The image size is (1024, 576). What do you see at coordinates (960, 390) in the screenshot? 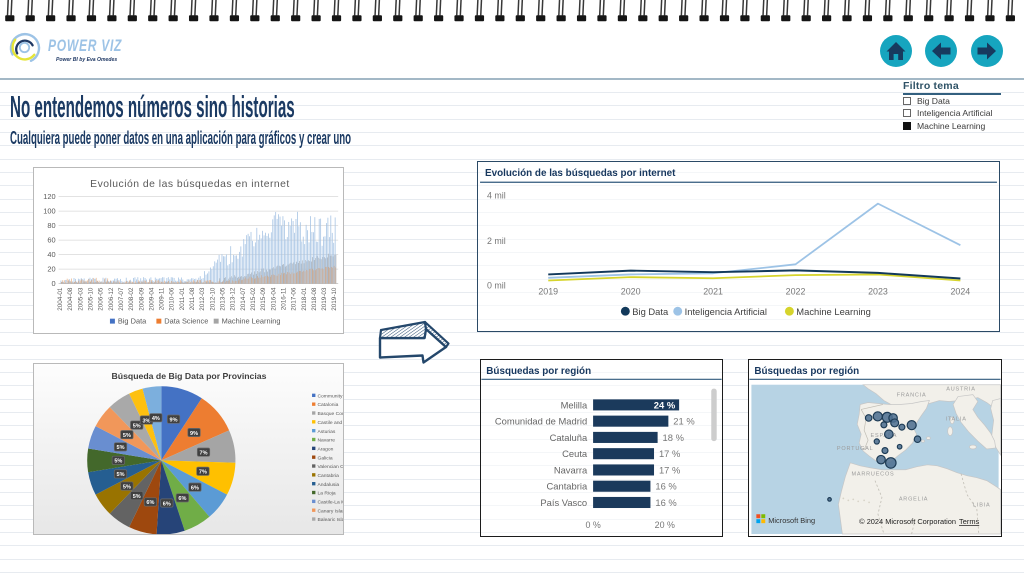
I see `svg-text: AUSTRIA` at bounding box center [960, 390].